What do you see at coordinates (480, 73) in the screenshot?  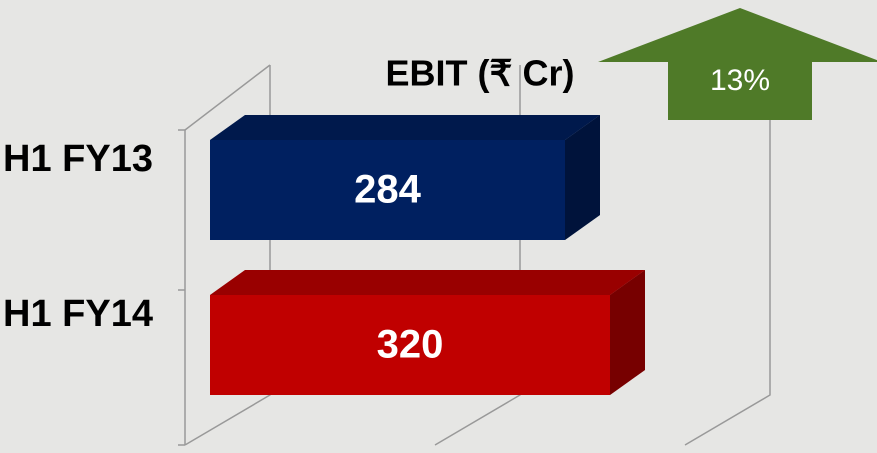 I see `chart-title: EBIT (₹ Cr)` at bounding box center [480, 73].